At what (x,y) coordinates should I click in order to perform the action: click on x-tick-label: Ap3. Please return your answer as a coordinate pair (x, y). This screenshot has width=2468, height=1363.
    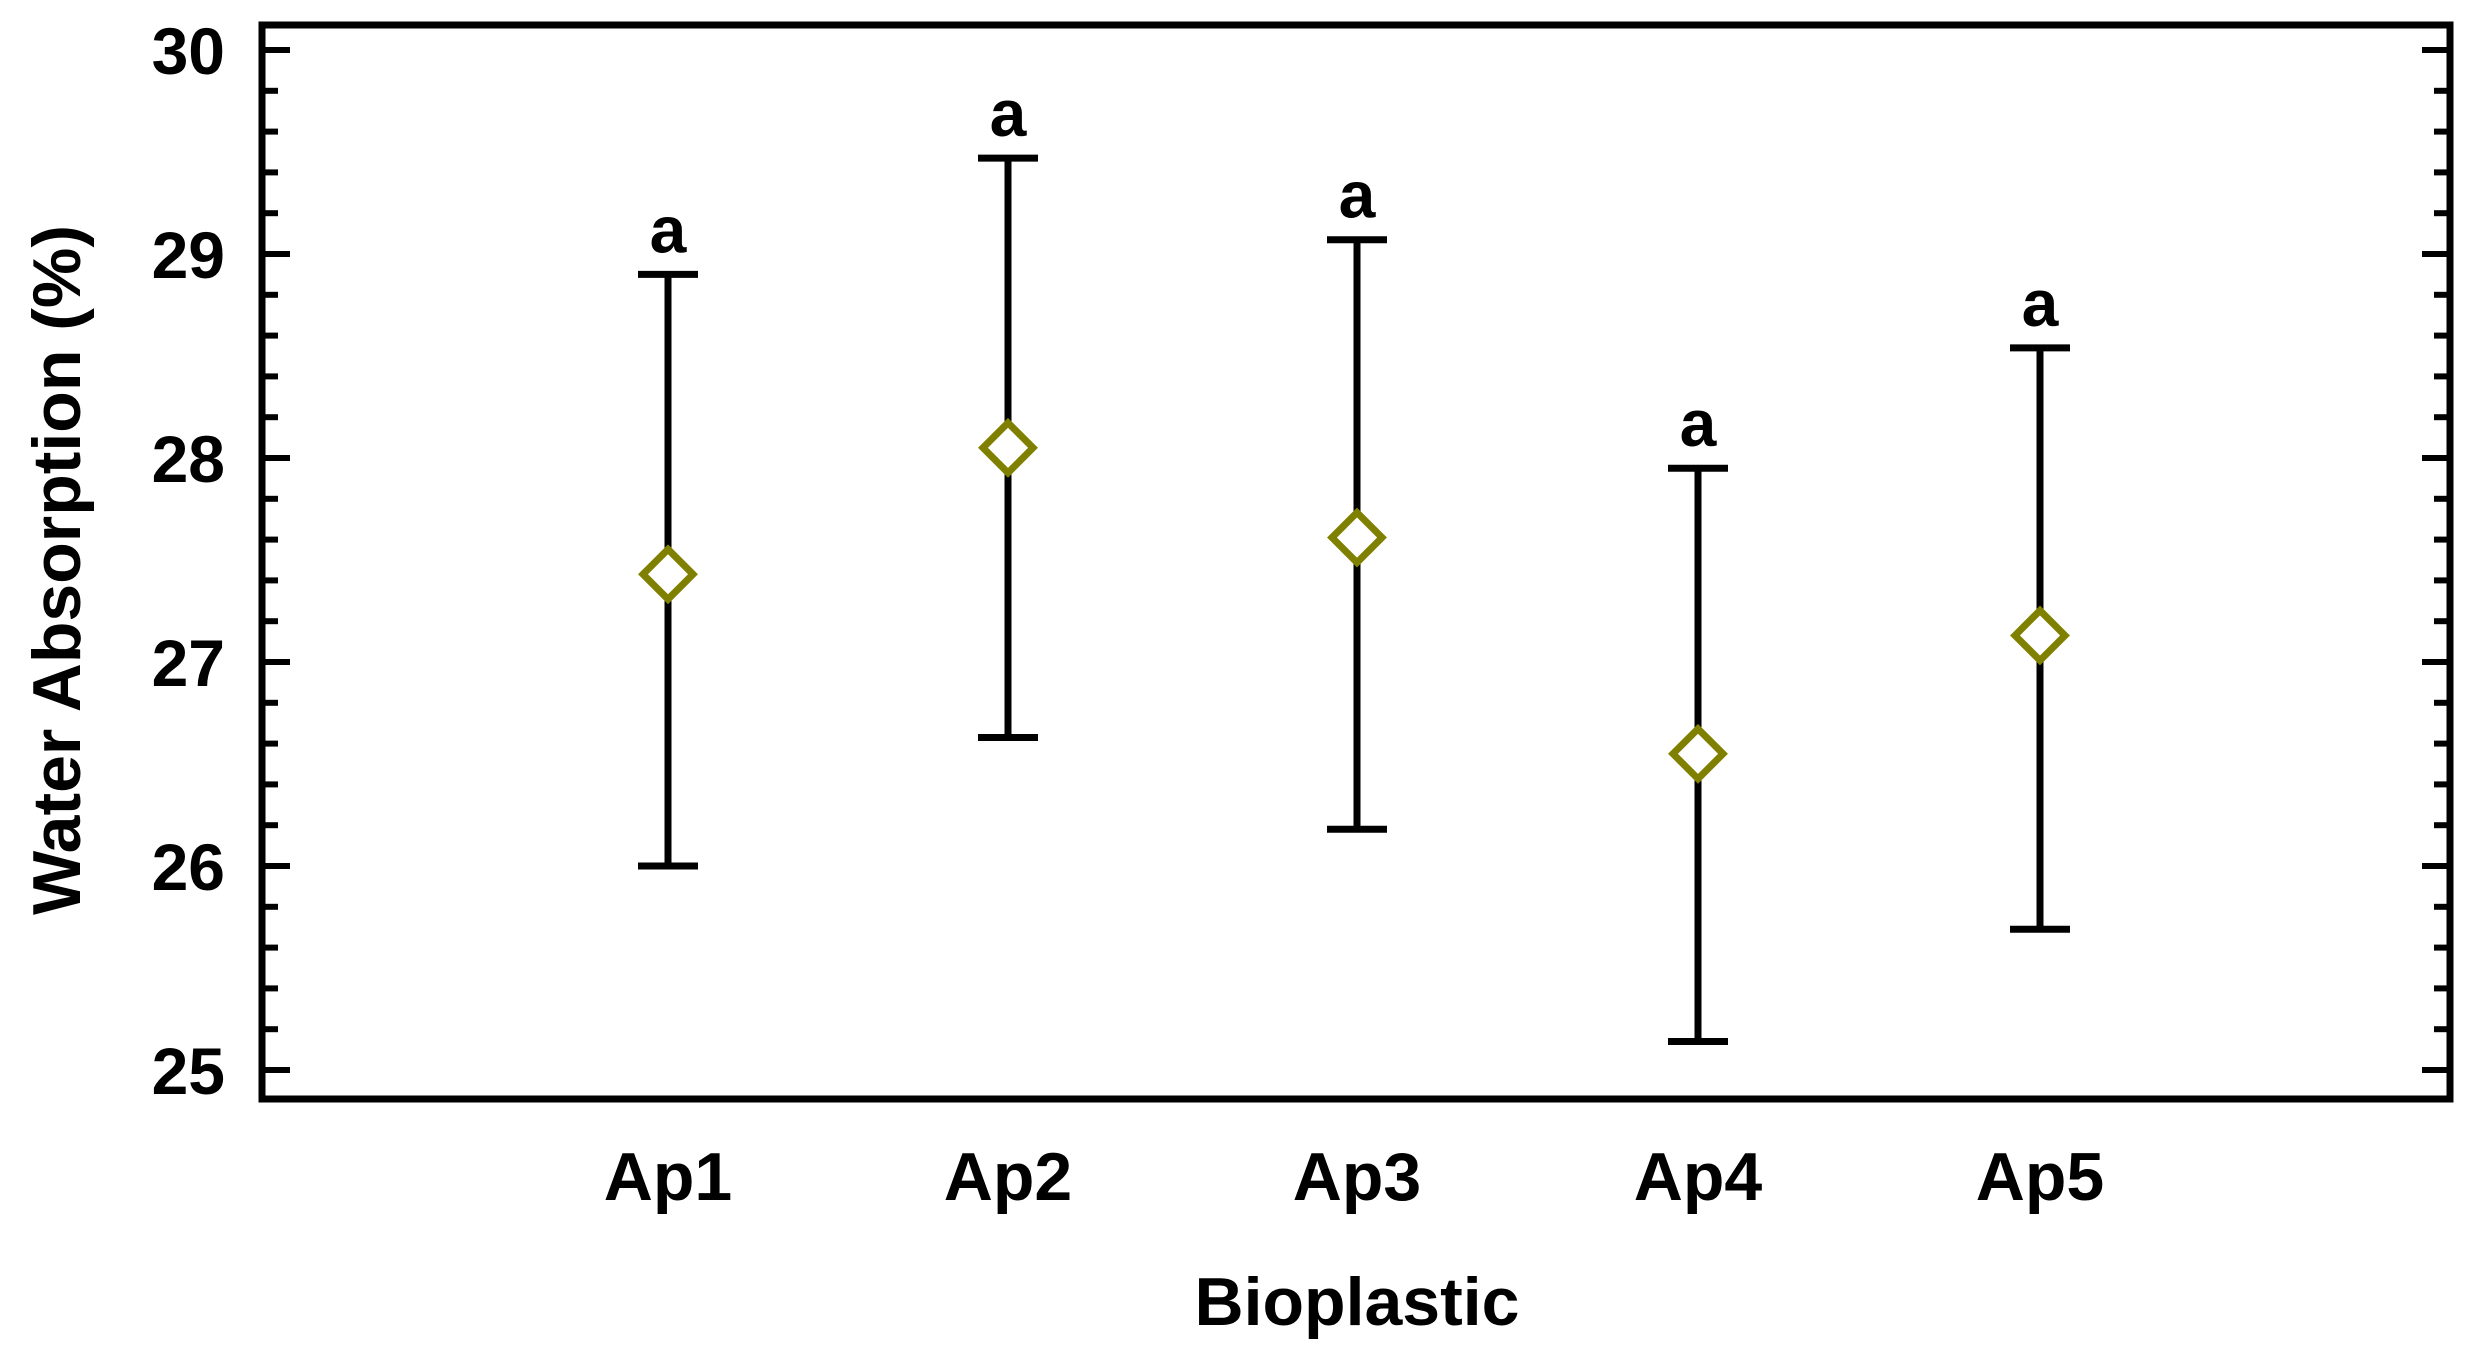
    Looking at the image, I should click on (1357, 1177).